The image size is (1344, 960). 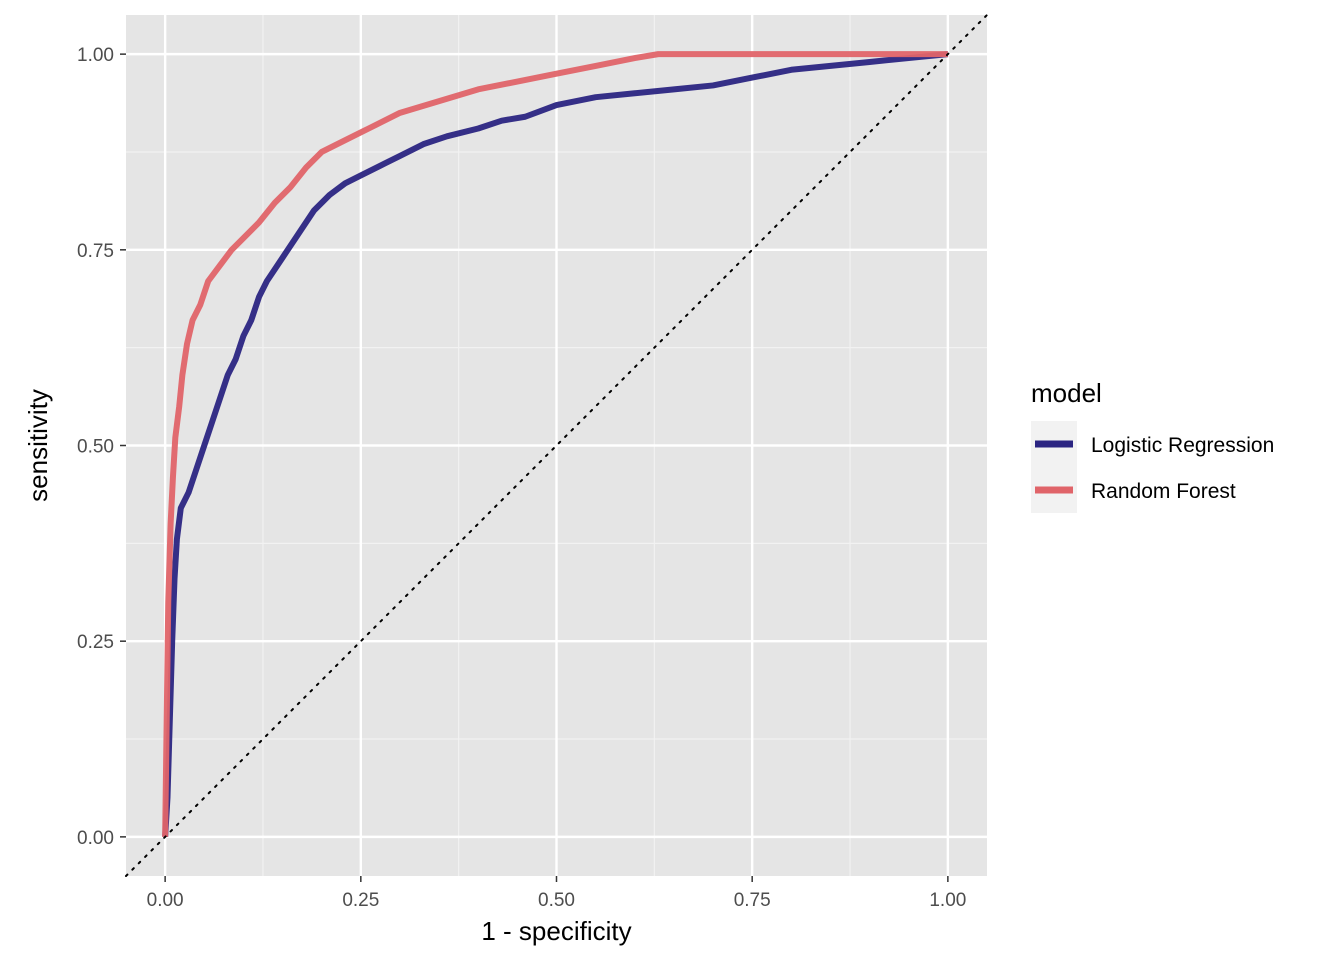 I want to click on y-axis: 0.00 0.25 0.50 0.75 1.00, so click(x=101, y=447).